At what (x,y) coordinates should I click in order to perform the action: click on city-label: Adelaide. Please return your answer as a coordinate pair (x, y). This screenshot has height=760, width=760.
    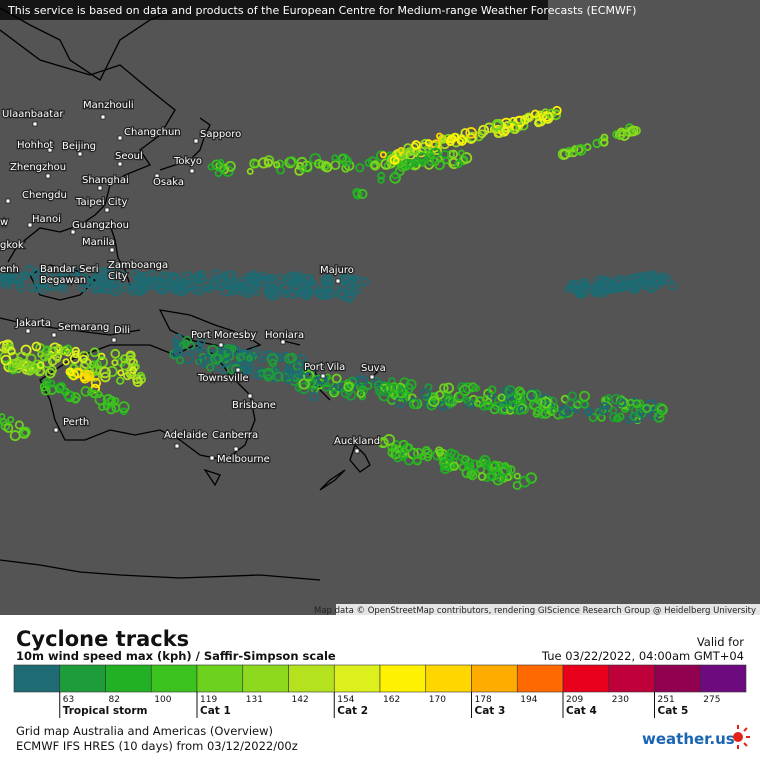
    Looking at the image, I should click on (185, 435).